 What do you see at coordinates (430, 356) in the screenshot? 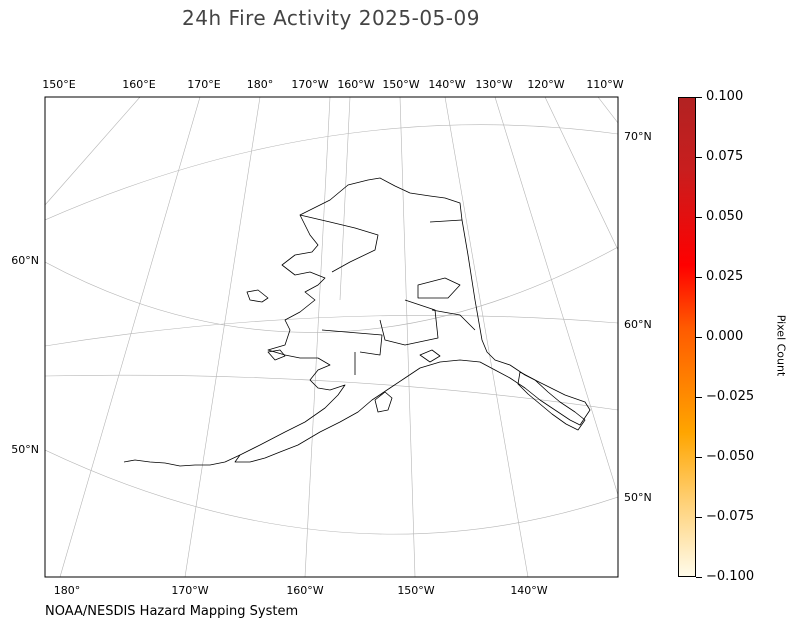
I see `alaska-range-coast` at bounding box center [430, 356].